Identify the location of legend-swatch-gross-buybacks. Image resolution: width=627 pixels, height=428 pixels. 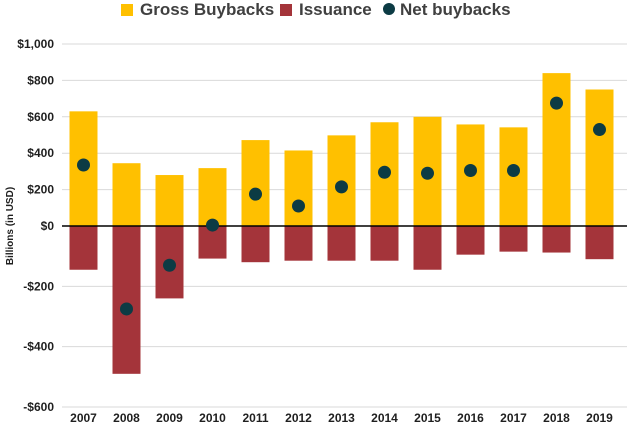
(127, 10).